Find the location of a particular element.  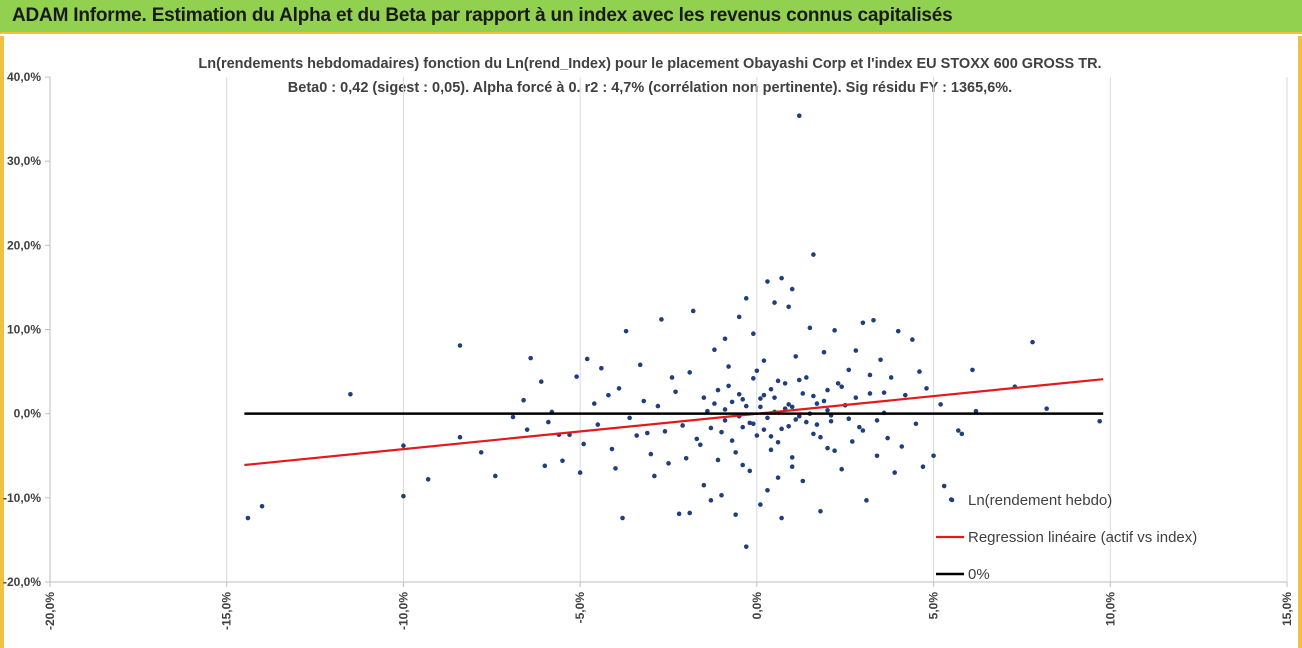

y-tick-label: 40,0% is located at coordinates (24, 77).